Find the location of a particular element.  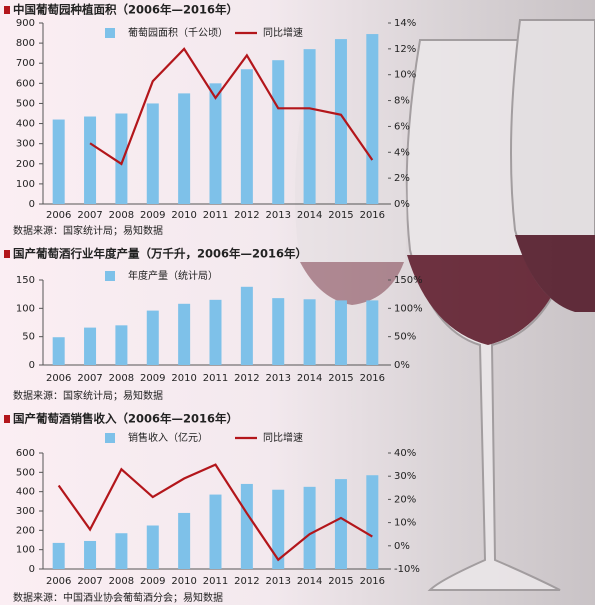

line-series is located at coordinates (215, 512).